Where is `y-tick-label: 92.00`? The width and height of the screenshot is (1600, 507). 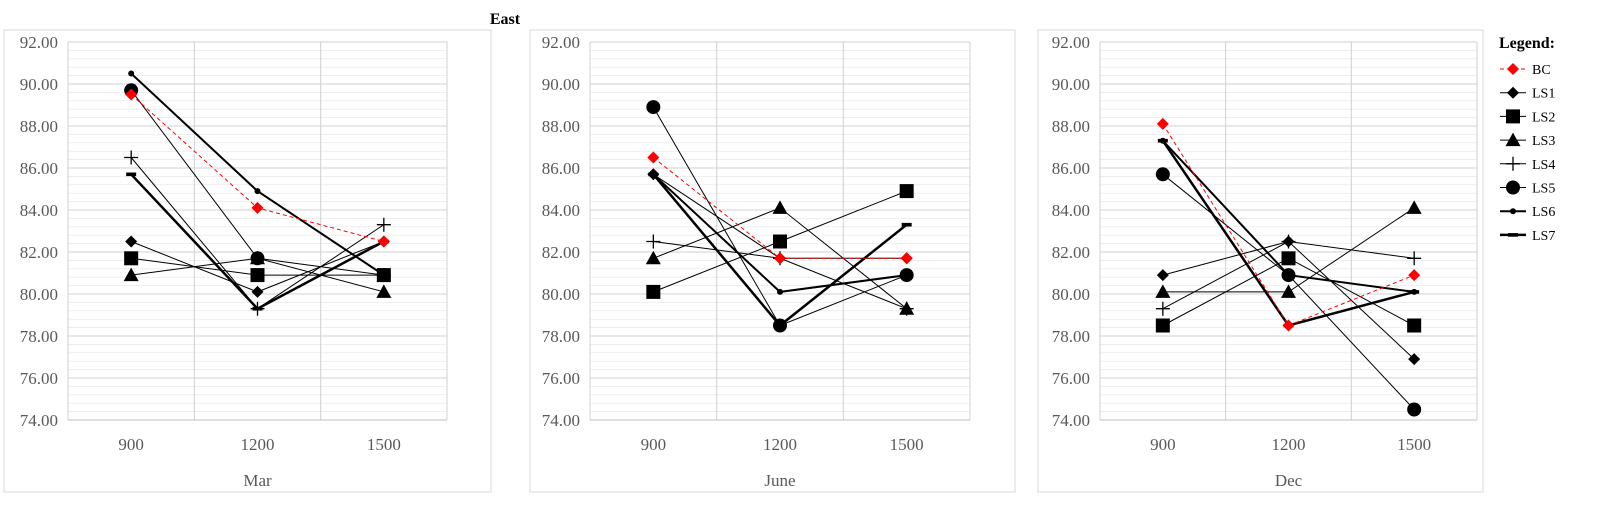 y-tick-label: 92.00 is located at coordinates (1071, 42).